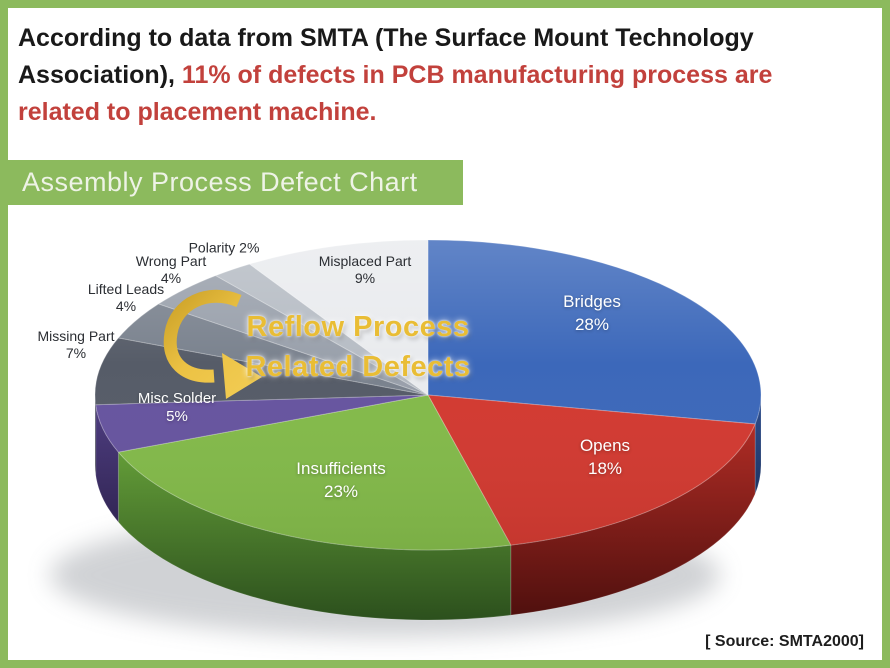  Describe the element at coordinates (784, 641) in the screenshot. I see `source-note: [ Source: SMTA2000]` at that location.